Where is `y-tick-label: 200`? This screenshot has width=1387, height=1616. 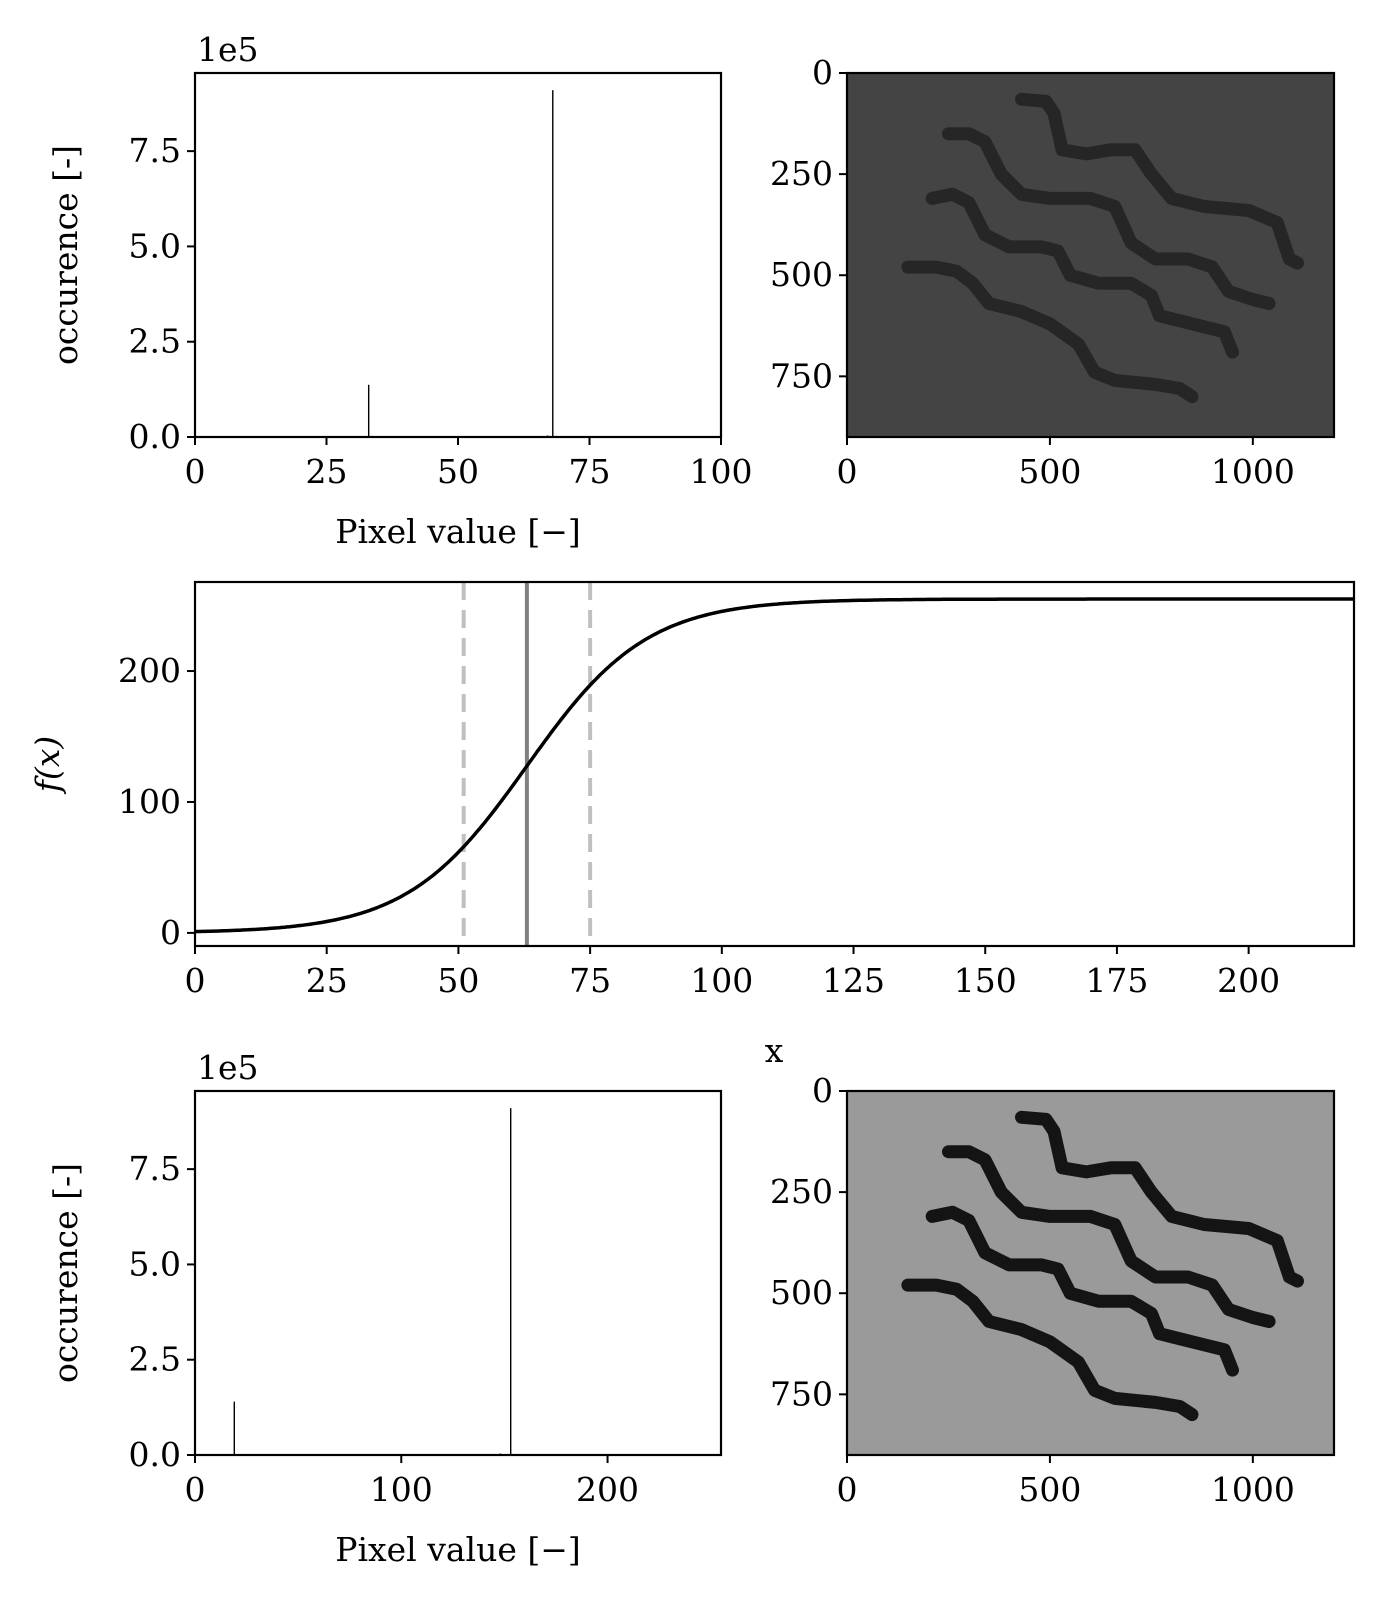
y-tick-label: 200 is located at coordinates (149, 670).